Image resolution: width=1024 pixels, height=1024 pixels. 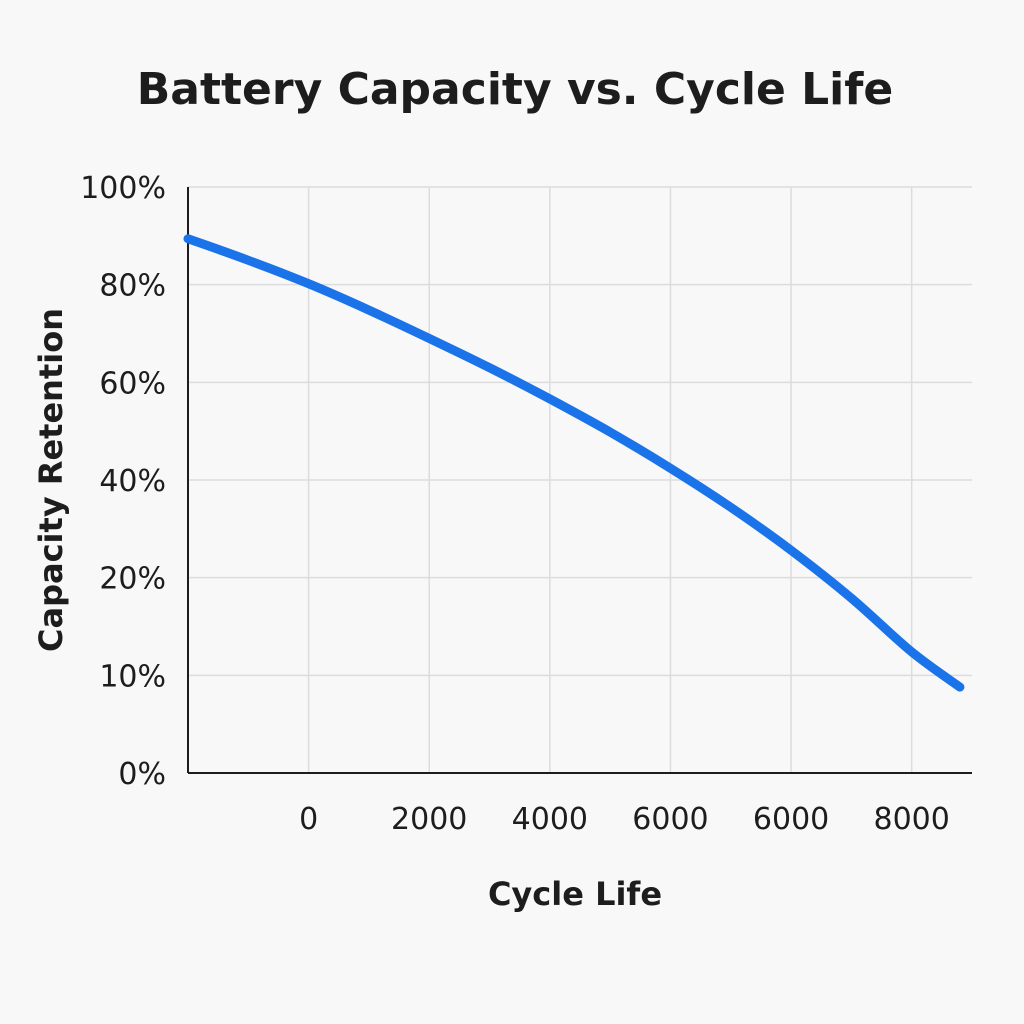 I want to click on y-tick-label: 100%, so click(x=123, y=188).